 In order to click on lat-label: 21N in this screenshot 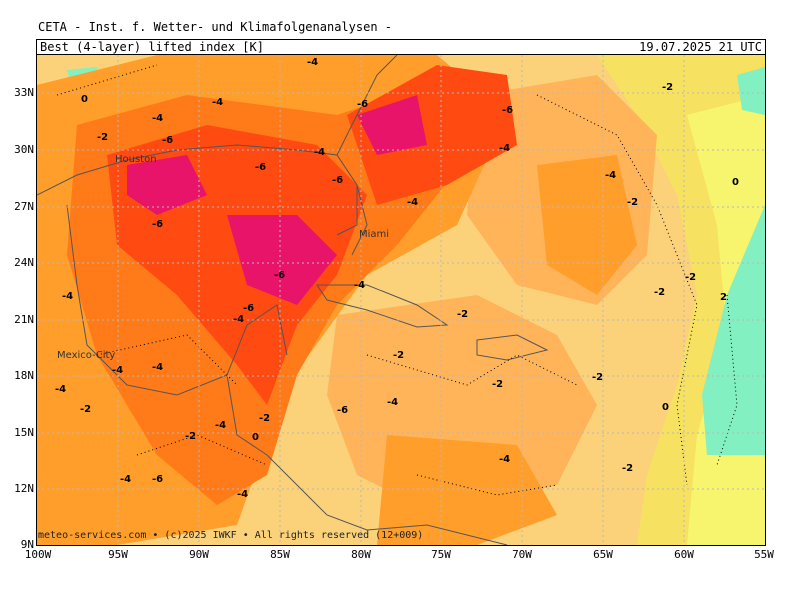, I will do `click(24, 319)`.